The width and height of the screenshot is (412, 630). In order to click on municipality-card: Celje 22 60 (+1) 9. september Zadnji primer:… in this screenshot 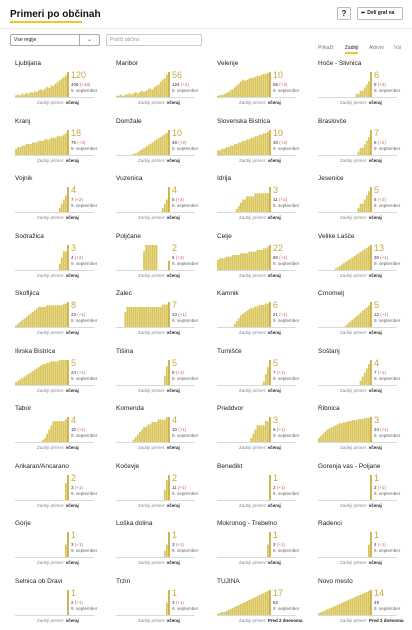, I will do `click(255, 258)`.